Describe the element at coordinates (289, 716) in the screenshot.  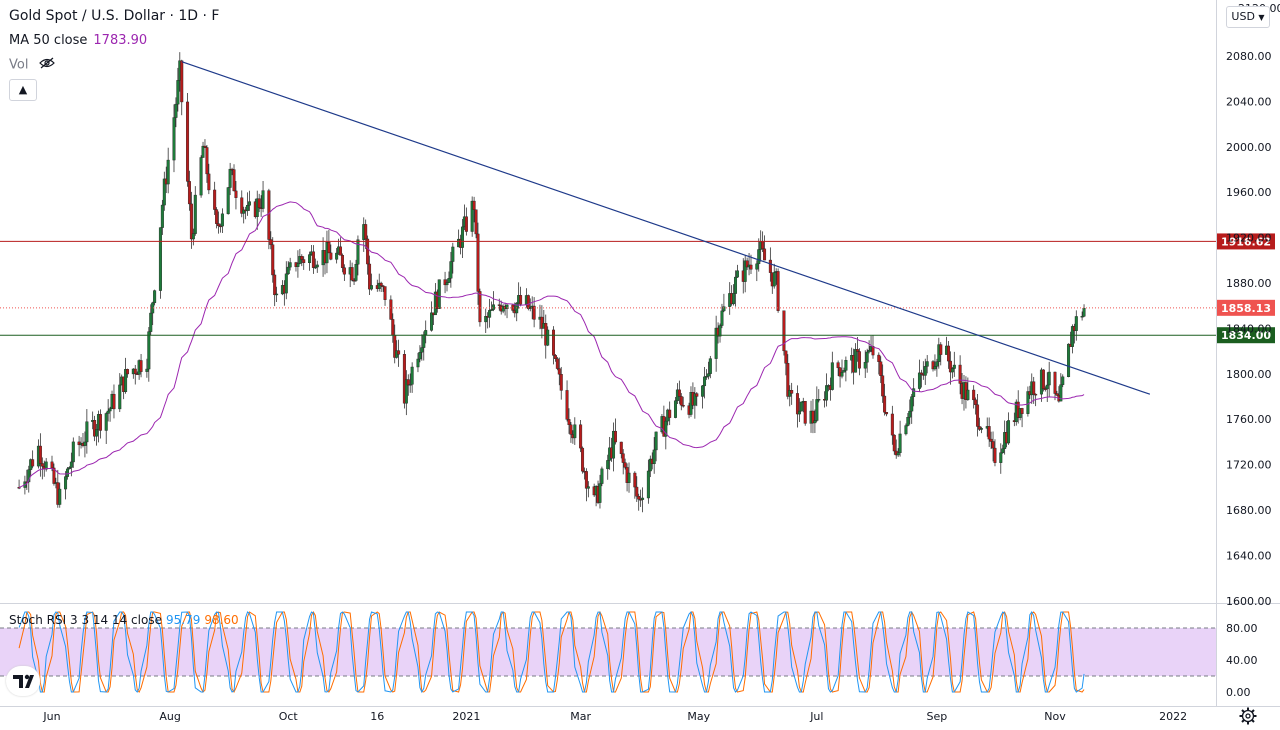
I see `time-tick-2: Oct` at that location.